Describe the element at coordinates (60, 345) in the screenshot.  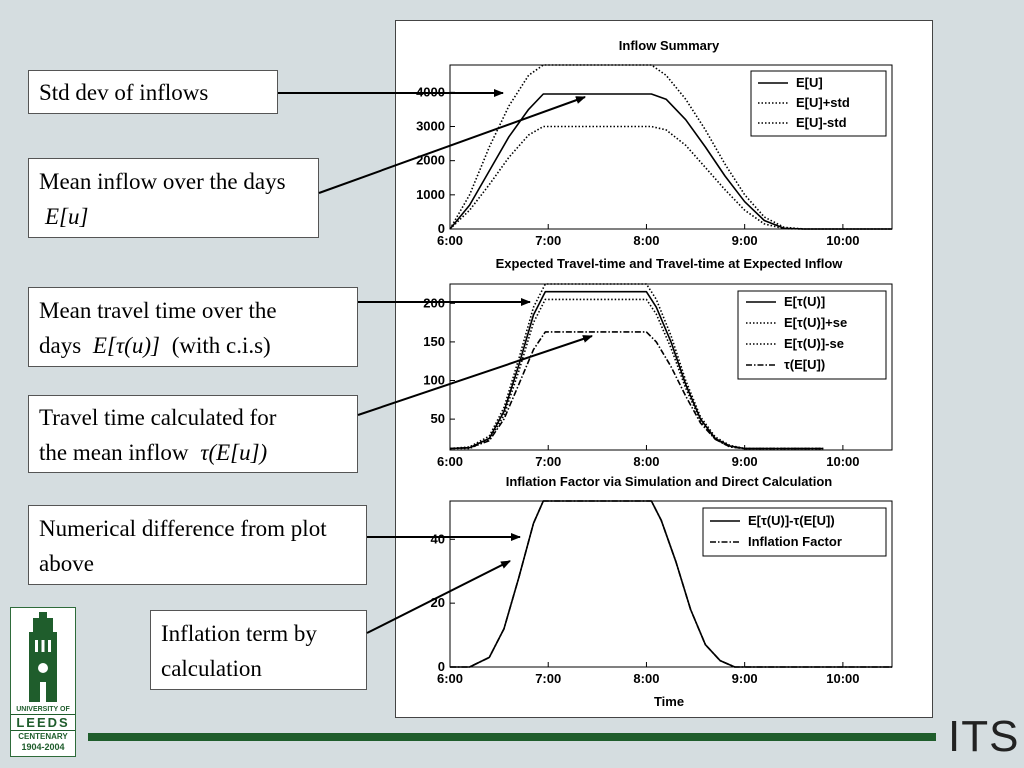
I see `callout-mean-travel-days: days` at that location.